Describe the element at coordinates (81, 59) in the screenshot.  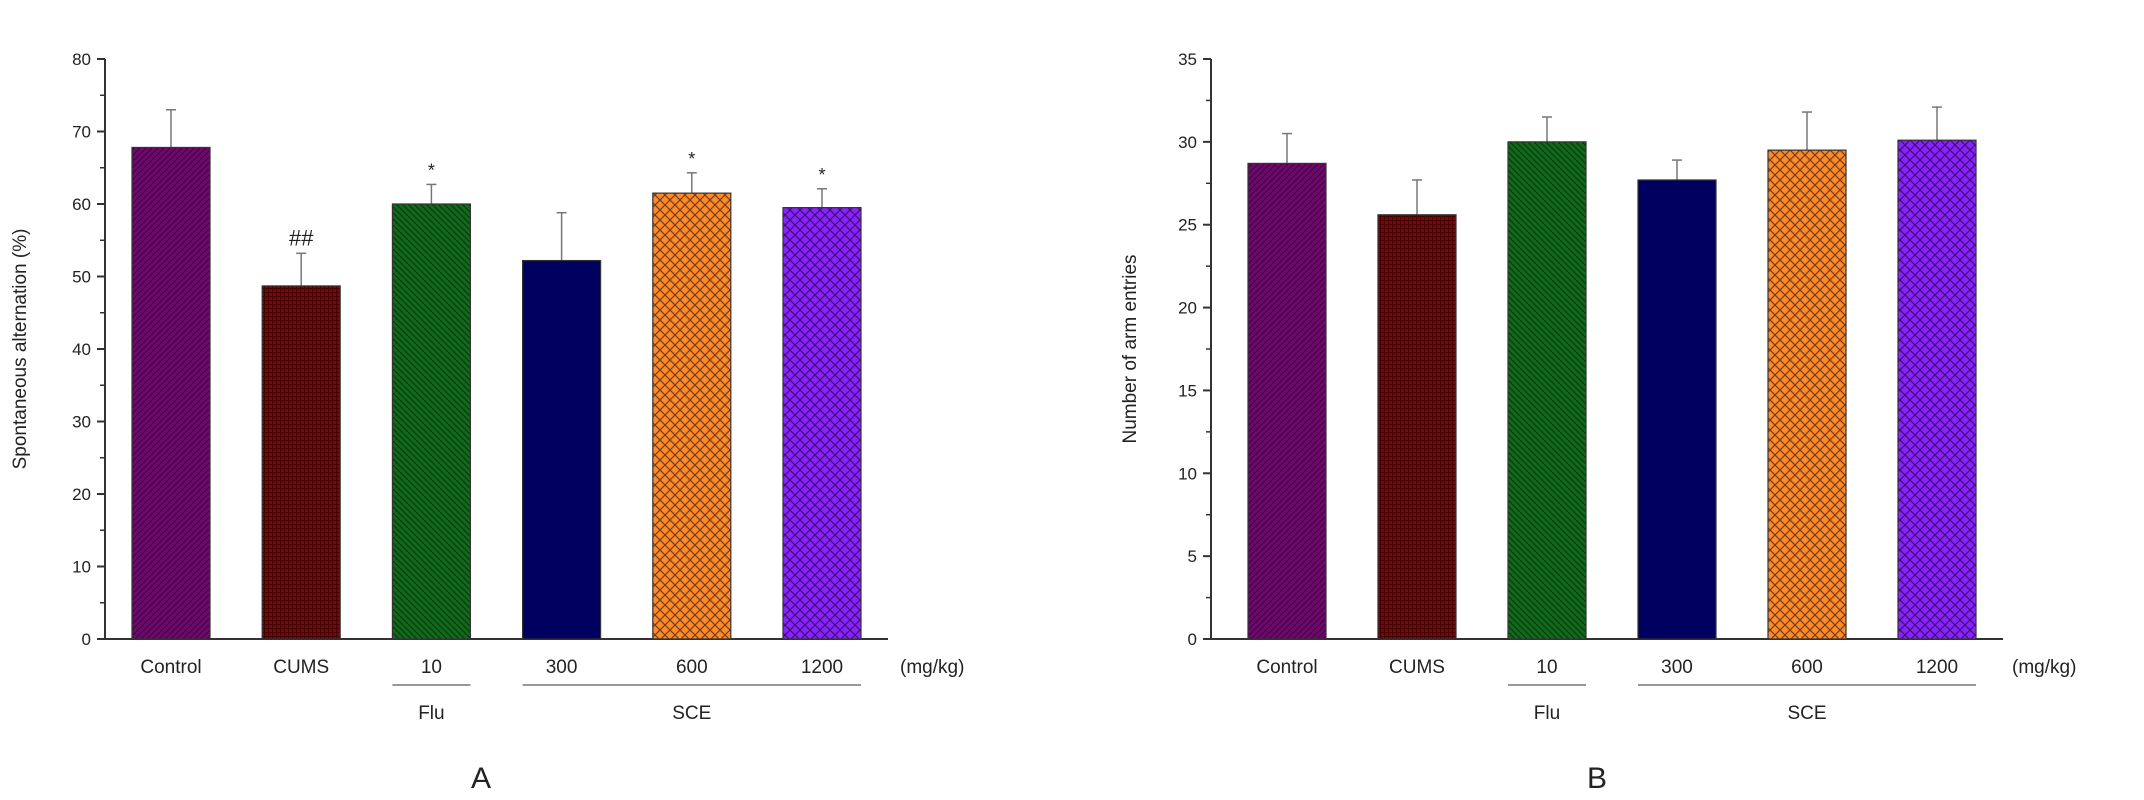
I see `y-tick-label: 80` at that location.